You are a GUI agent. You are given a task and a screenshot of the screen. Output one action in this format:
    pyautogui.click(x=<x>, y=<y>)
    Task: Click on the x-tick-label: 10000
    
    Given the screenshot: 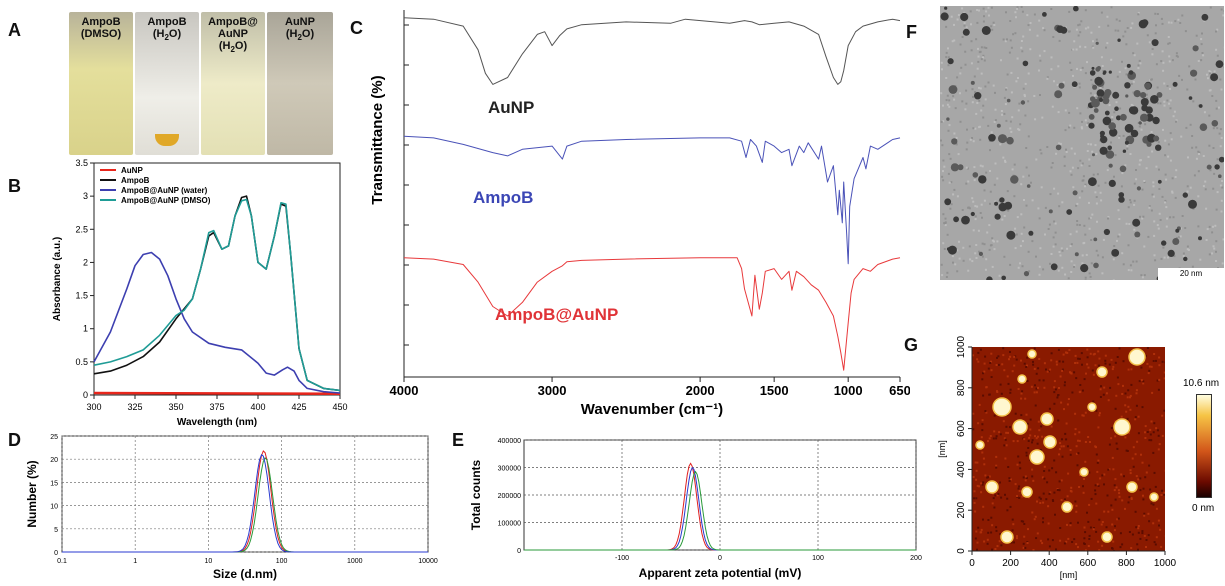 What is the action you would take?
    pyautogui.click(x=428, y=561)
    